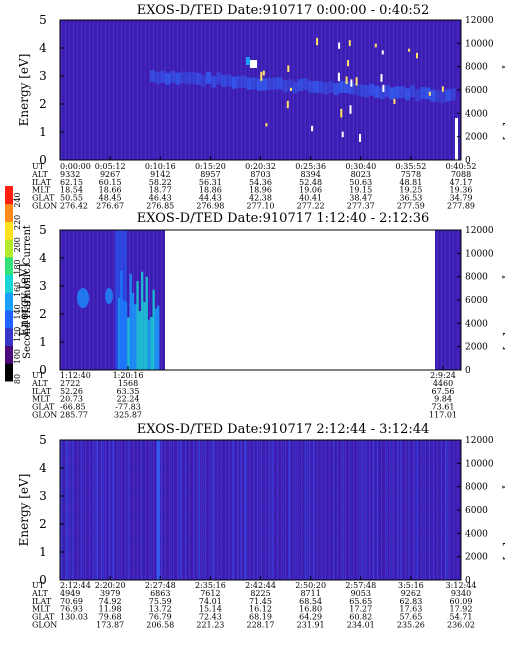  I want to click on table-cell: 2:42:44, so click(260, 585).